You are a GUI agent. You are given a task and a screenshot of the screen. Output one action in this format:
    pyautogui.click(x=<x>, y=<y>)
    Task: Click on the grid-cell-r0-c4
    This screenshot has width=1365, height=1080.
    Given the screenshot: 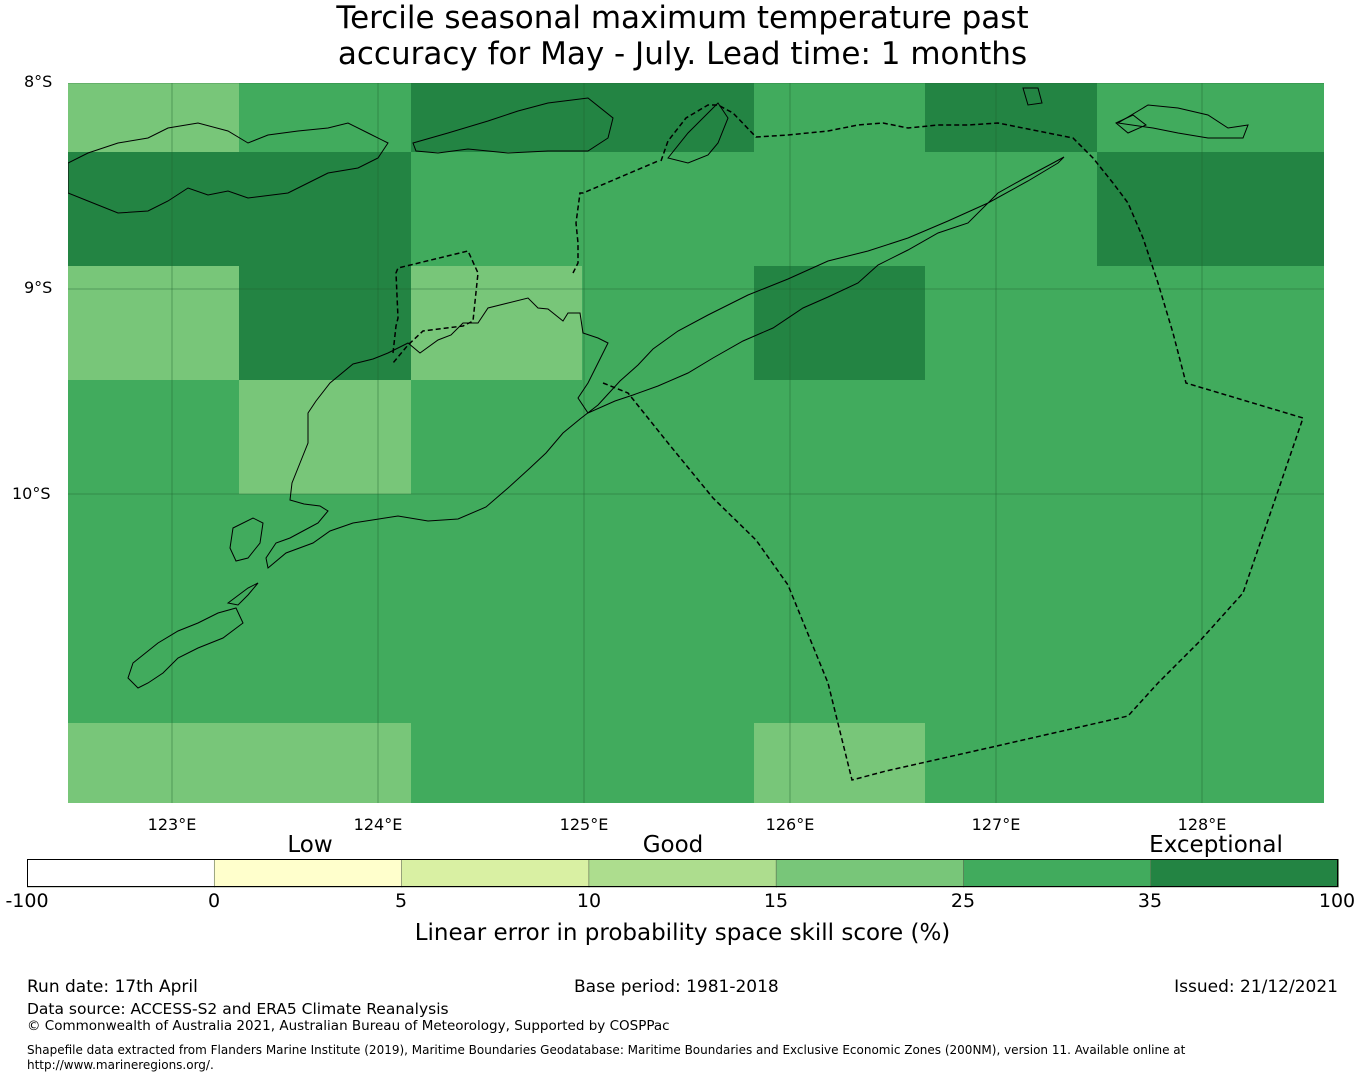 What is the action you would take?
    pyautogui.click(x=839, y=117)
    